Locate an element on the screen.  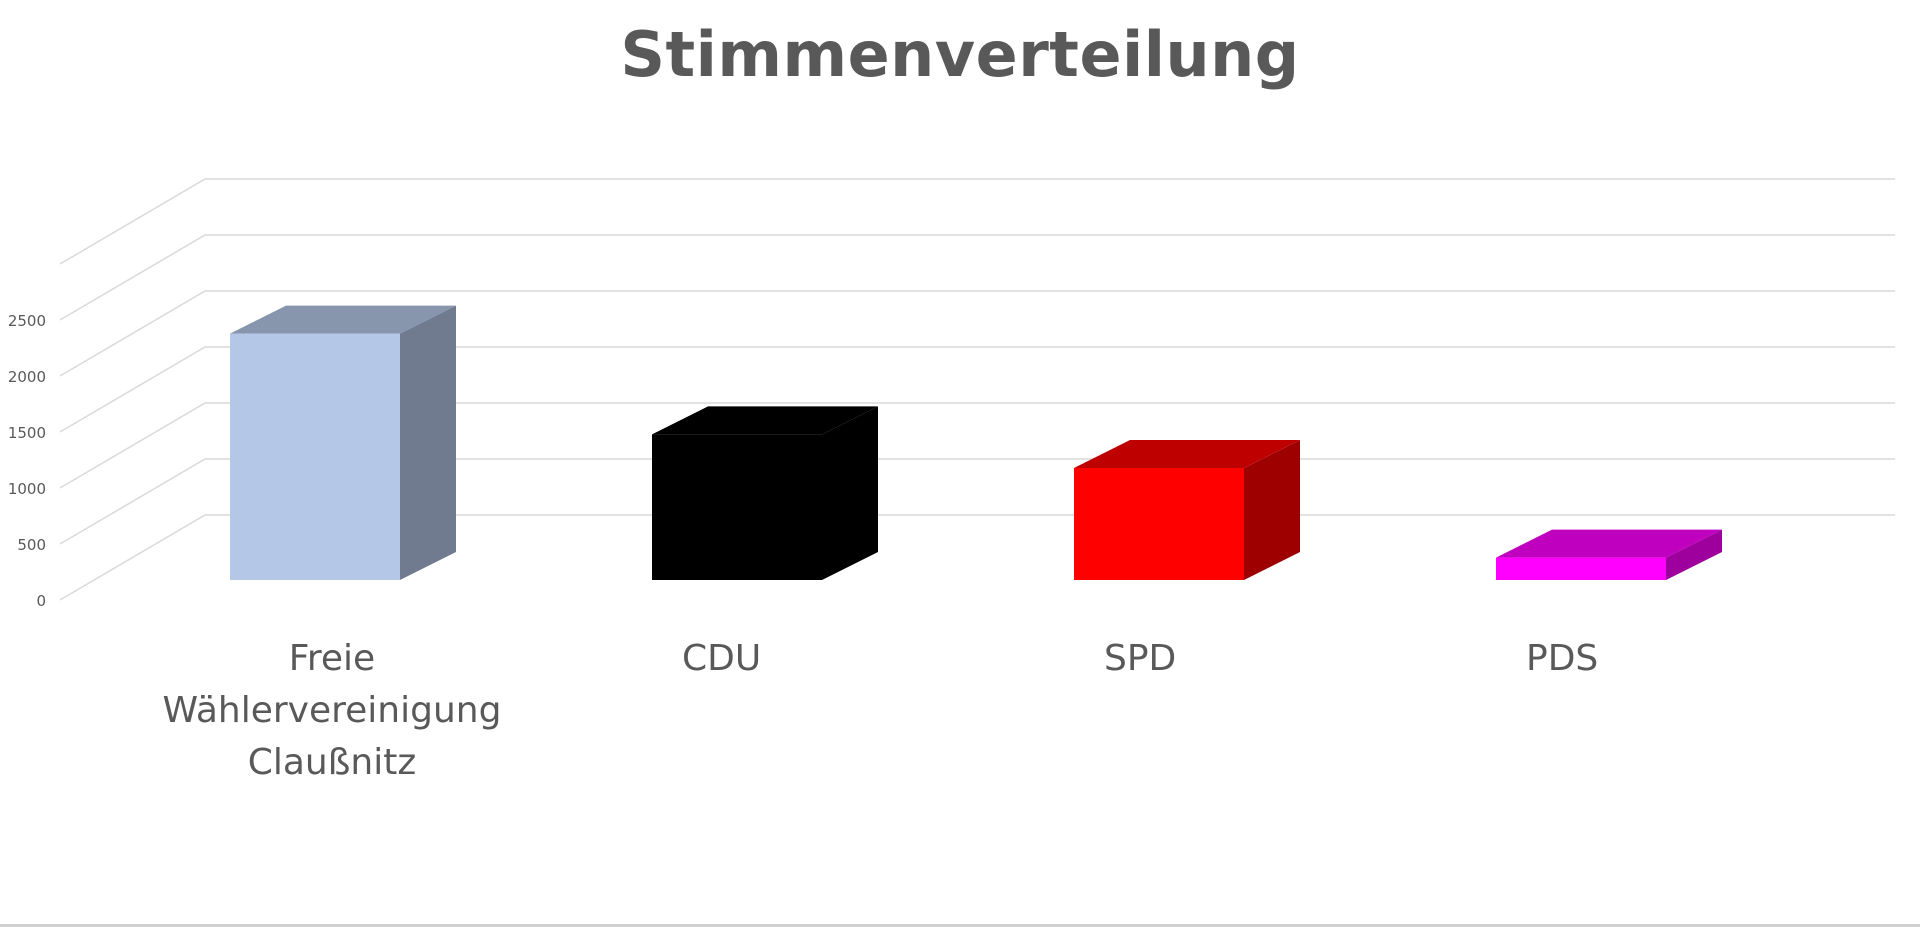
x-category-label: PDS is located at coordinates (1562, 658).